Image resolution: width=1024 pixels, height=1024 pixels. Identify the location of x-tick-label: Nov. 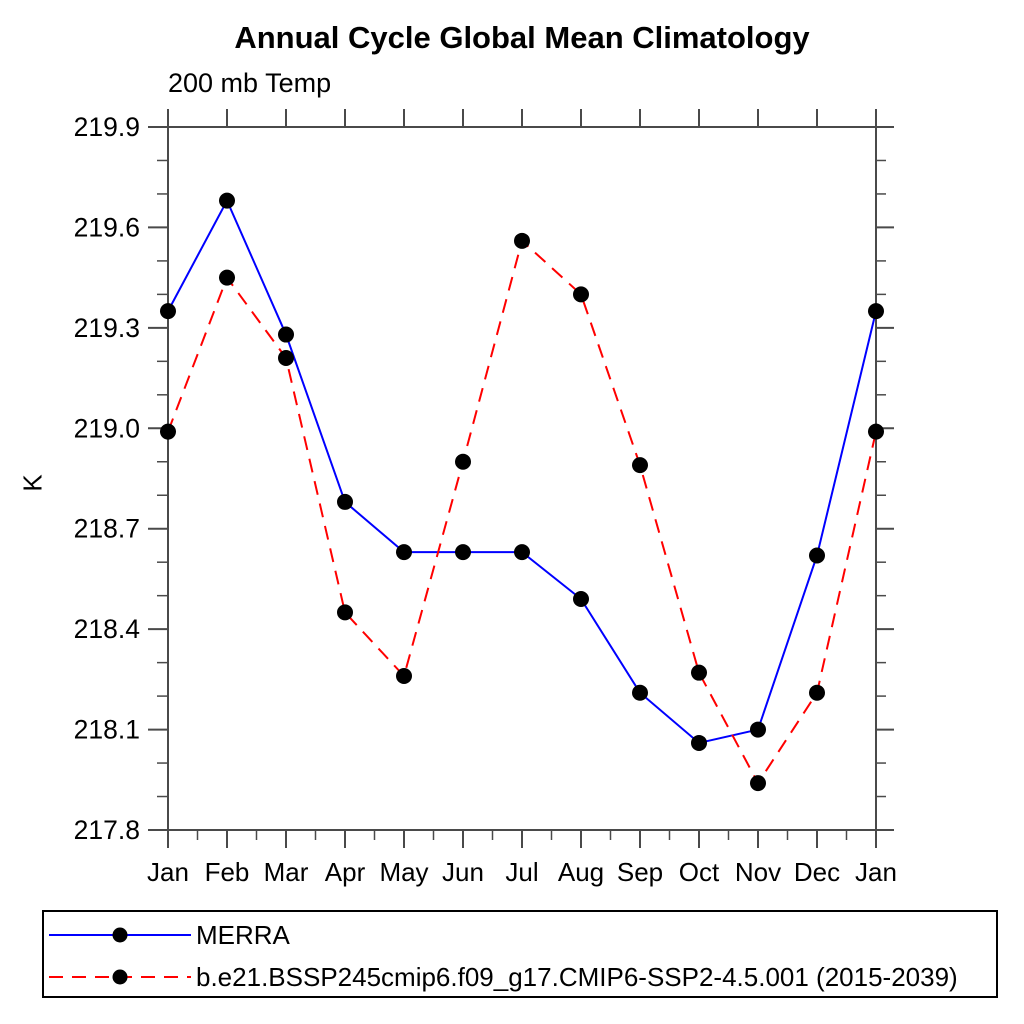
(758, 872).